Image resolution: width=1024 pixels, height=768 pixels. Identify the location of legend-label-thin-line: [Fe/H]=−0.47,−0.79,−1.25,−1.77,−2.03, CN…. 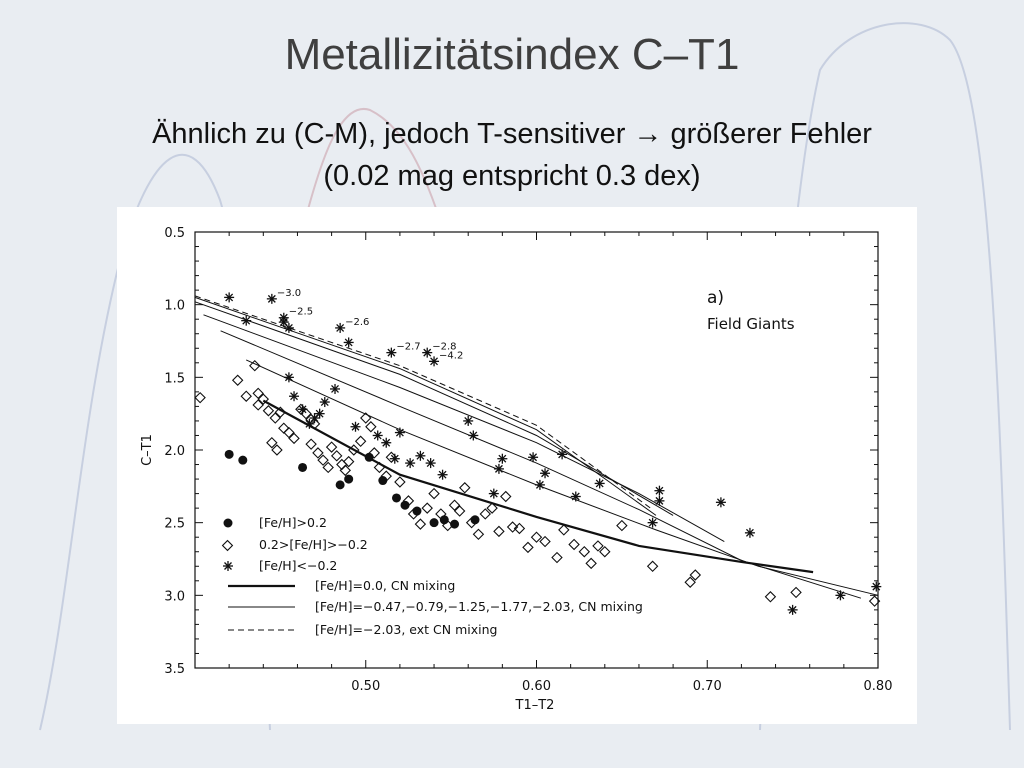
(479, 606).